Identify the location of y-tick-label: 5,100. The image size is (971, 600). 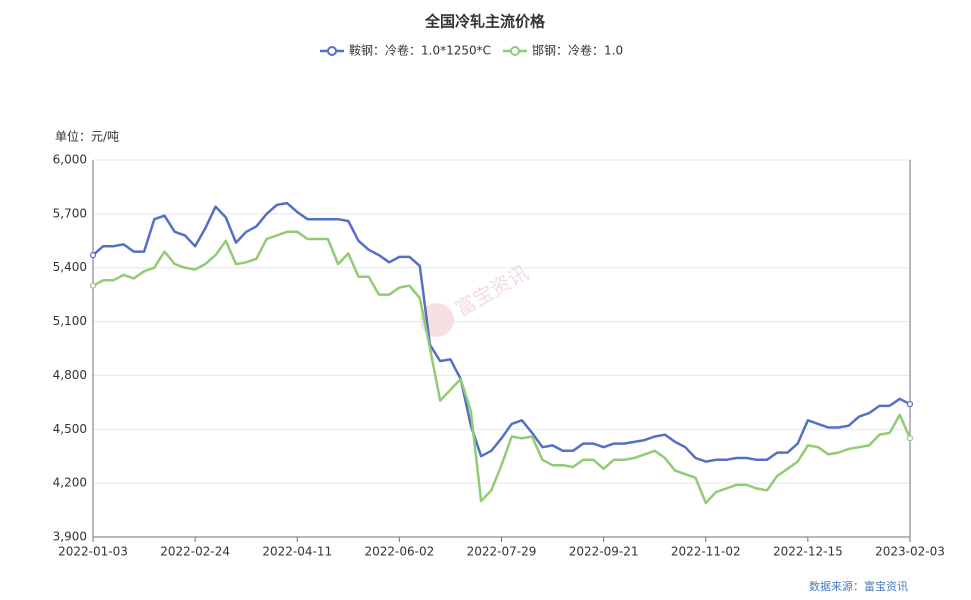
(70, 321).